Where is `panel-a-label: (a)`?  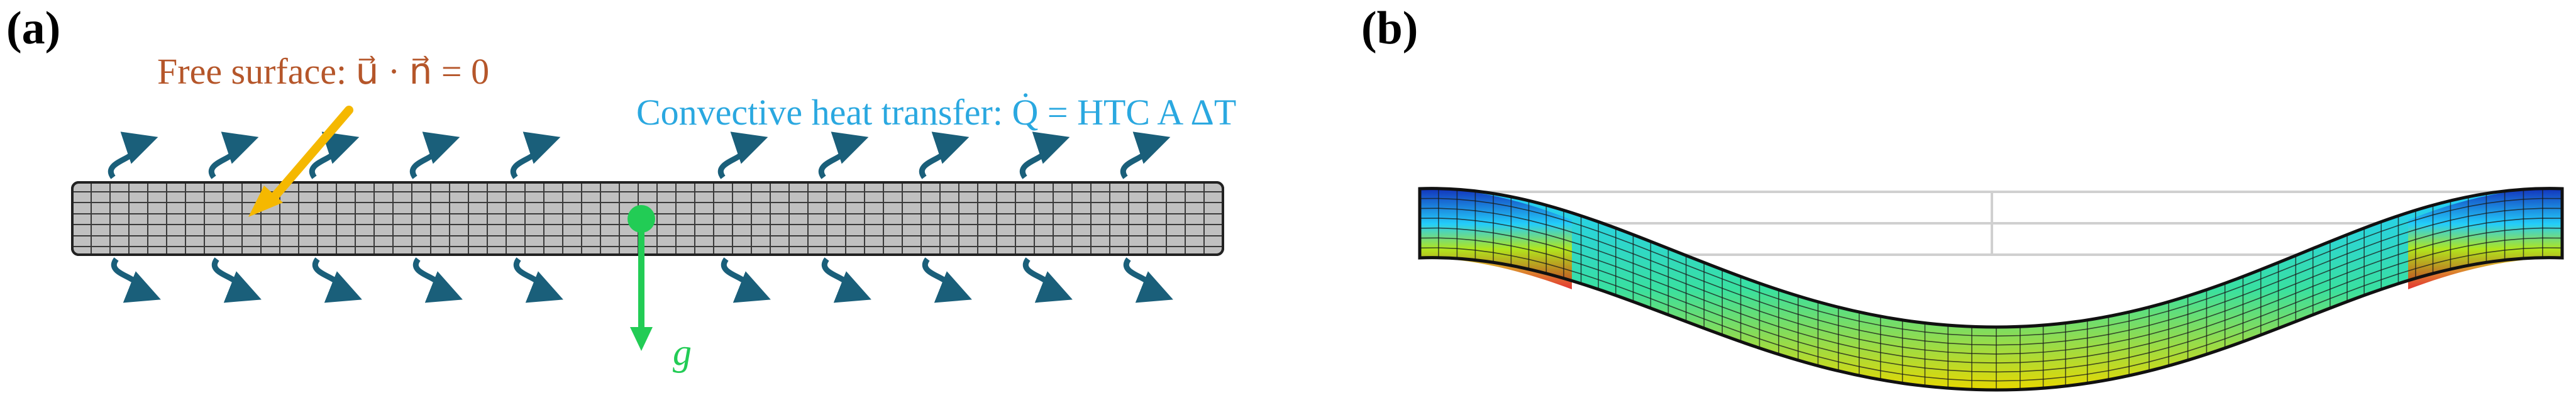 panel-a-label: (a) is located at coordinates (33, 28).